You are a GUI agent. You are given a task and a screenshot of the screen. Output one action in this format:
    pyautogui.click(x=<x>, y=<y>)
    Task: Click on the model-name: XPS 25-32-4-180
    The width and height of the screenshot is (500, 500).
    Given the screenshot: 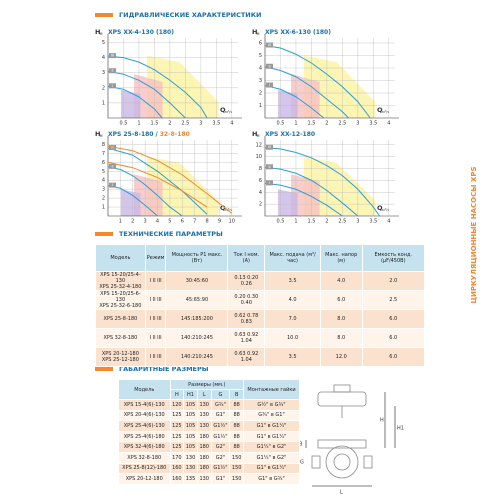 What is the action you would take?
    pyautogui.click(x=120, y=287)
    